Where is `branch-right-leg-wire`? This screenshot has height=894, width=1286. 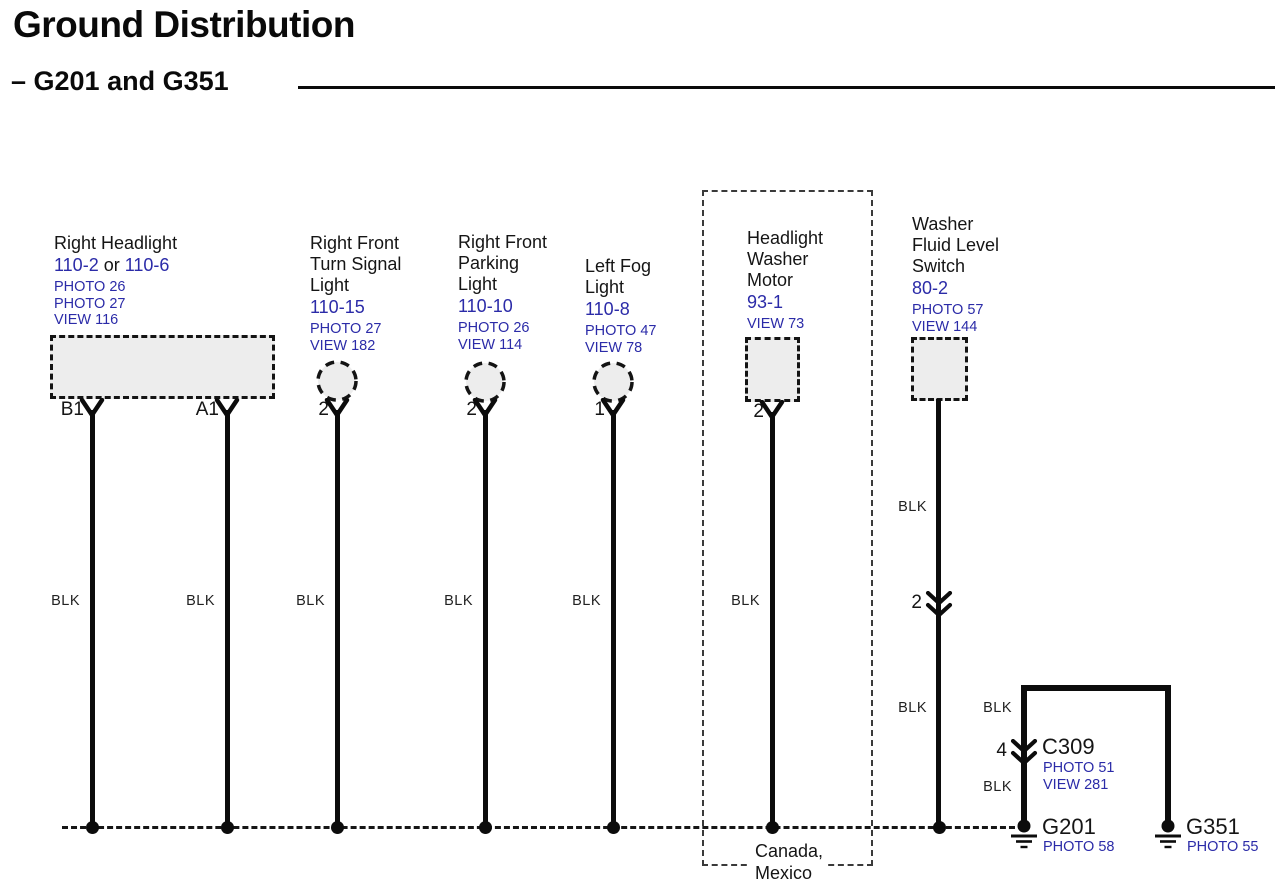 branch-right-leg-wire is located at coordinates (1168, 755).